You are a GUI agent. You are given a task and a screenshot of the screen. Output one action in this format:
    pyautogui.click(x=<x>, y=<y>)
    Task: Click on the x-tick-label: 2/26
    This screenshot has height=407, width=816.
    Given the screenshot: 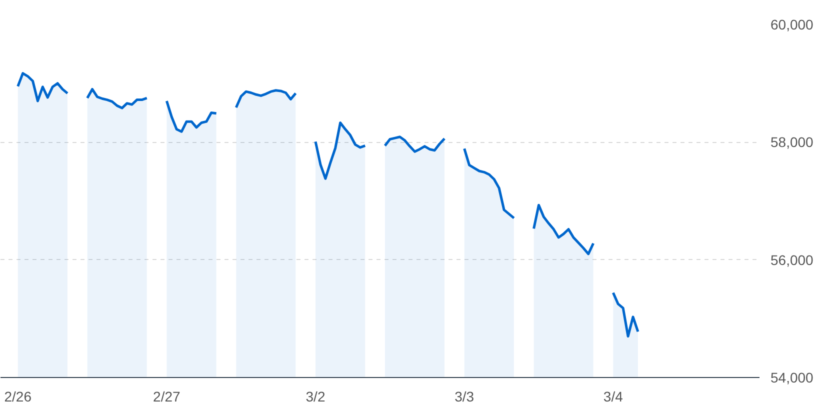 What is the action you would take?
    pyautogui.click(x=18, y=396)
    